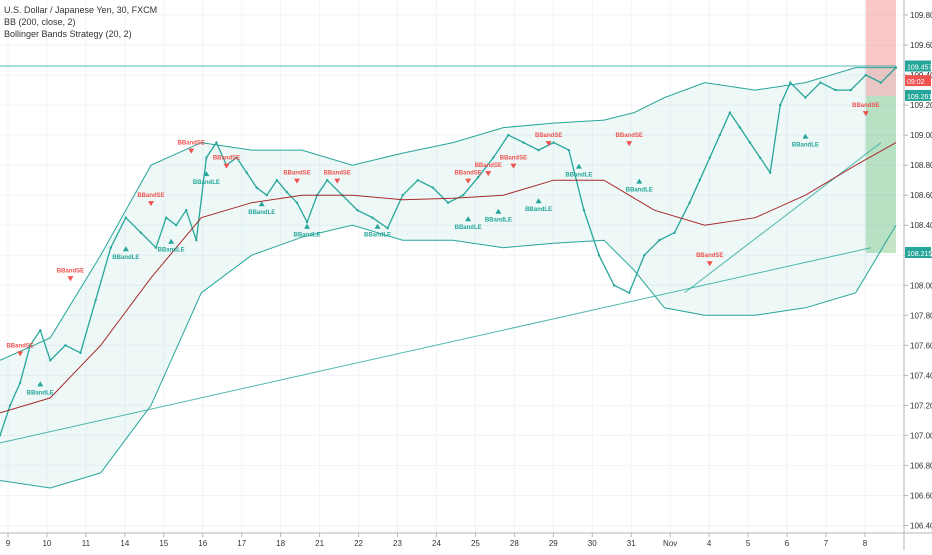 This screenshot has width=932, height=555. What do you see at coordinates (921, 15) in the screenshot?
I see `y-tick-label: 109.800` at bounding box center [921, 15].